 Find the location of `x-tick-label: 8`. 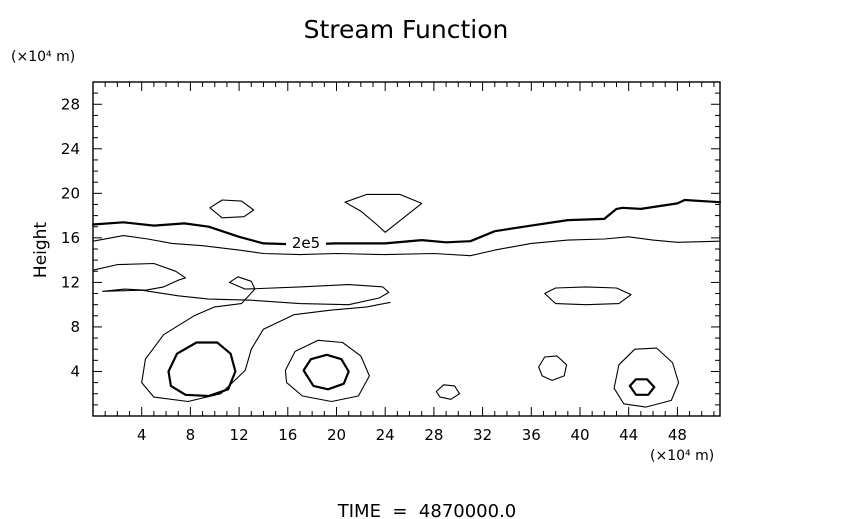

x-tick-label: 8 is located at coordinates (191, 435).